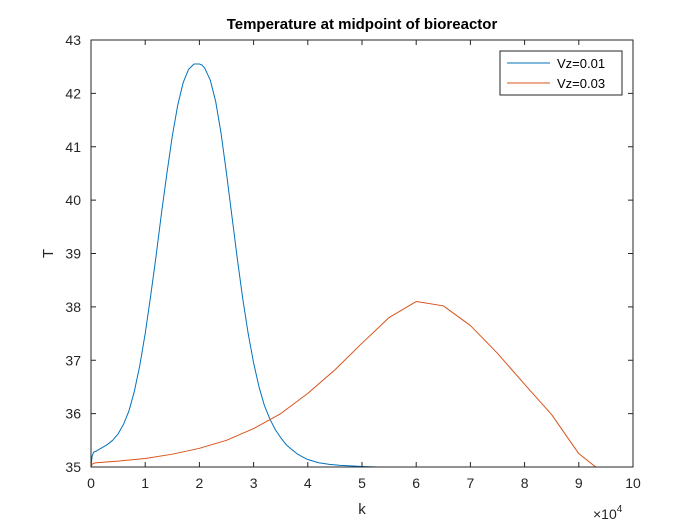 This screenshot has width=700, height=525. What do you see at coordinates (362, 24) in the screenshot?
I see `chart-title: Temperature at midpoint of bioreactor` at bounding box center [362, 24].